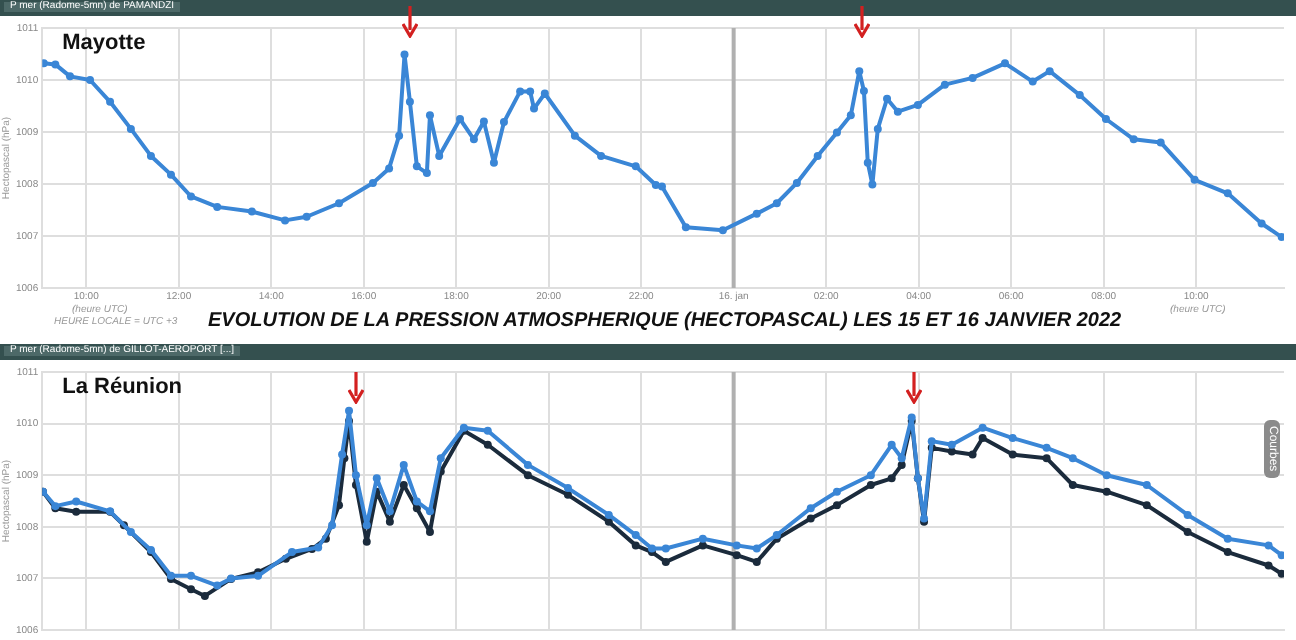 This screenshot has width=1296, height=640. Describe the element at coordinates (104, 43) in the screenshot. I see `chart-title: Mayotte` at that location.